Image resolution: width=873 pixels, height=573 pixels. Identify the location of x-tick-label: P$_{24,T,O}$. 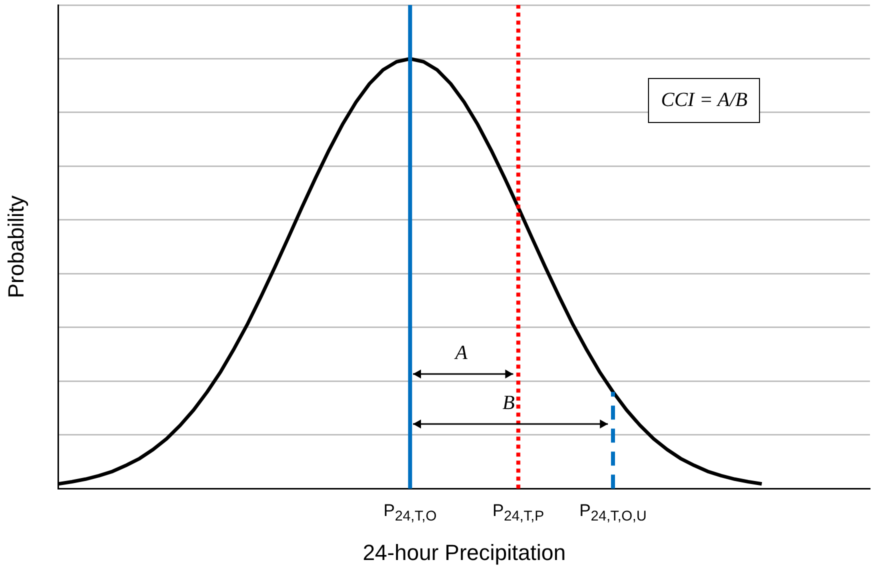
(410, 512).